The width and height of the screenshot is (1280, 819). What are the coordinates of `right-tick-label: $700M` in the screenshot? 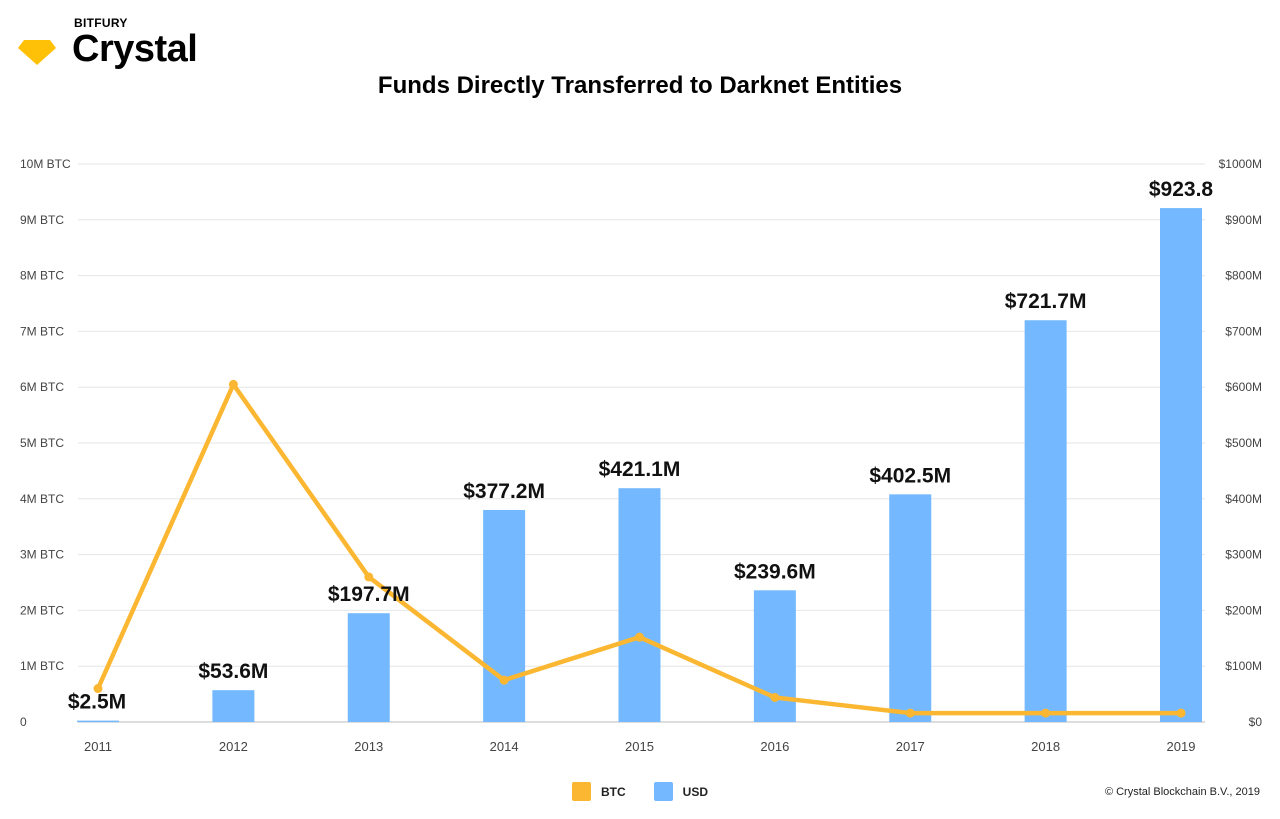 It's located at (1243, 331).